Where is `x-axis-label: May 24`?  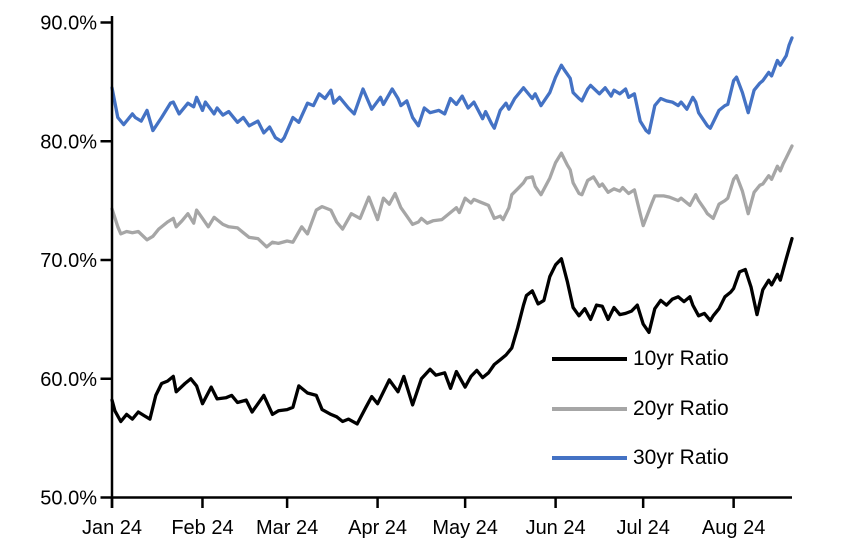
x-axis-label: May 24 is located at coordinates (465, 528).